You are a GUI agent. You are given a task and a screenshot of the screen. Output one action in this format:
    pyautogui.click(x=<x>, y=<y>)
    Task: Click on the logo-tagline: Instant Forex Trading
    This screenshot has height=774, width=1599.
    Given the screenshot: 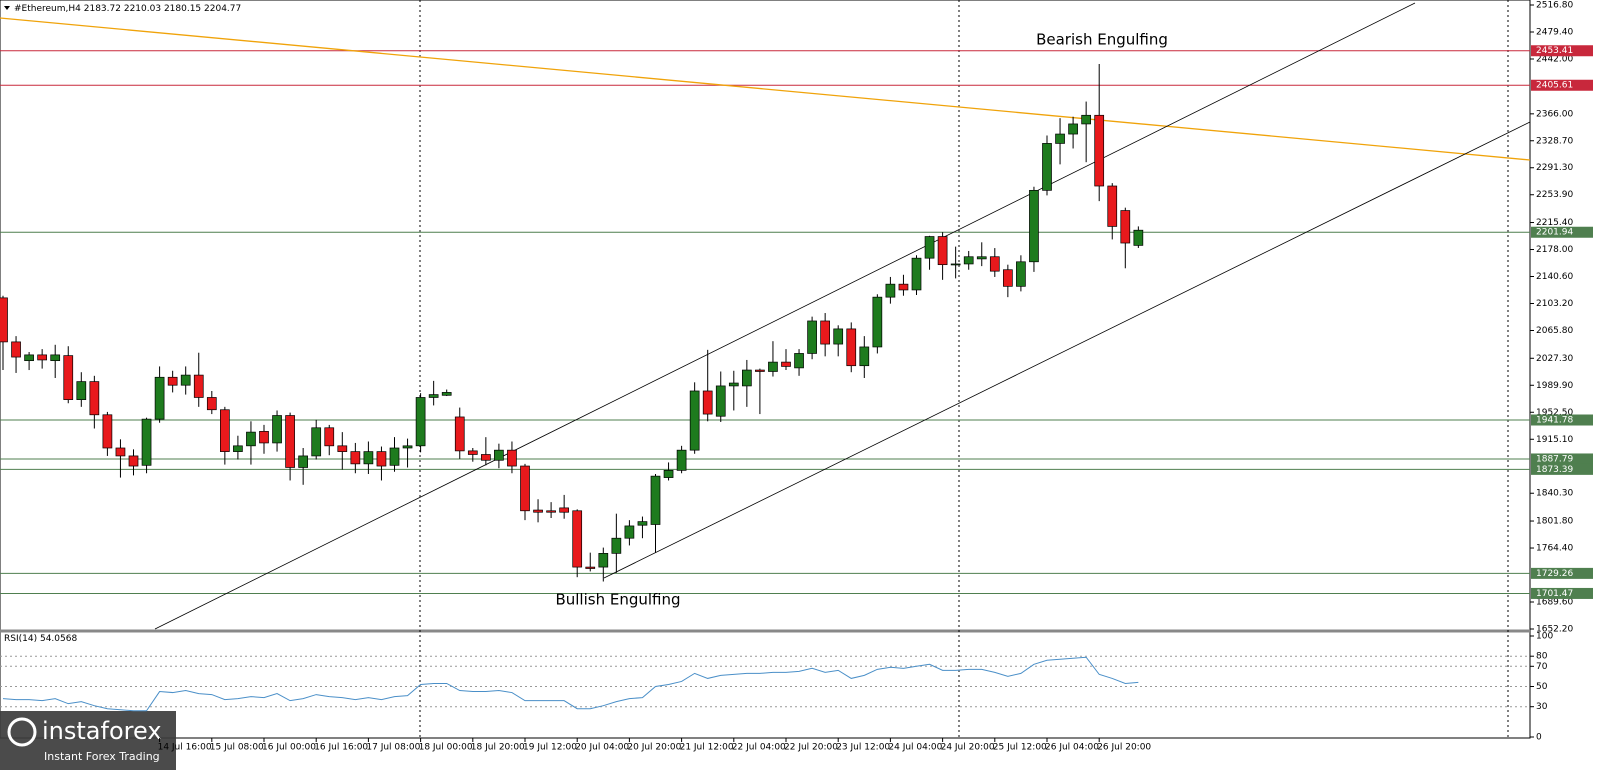 What is the action you would take?
    pyautogui.click(x=102, y=756)
    